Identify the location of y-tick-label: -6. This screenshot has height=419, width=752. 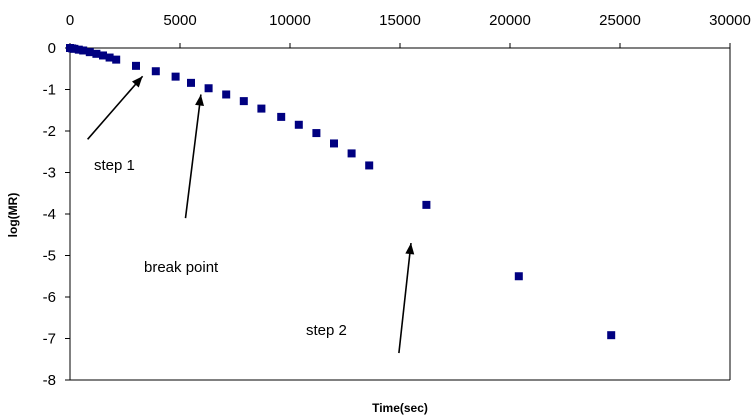
(49, 297).